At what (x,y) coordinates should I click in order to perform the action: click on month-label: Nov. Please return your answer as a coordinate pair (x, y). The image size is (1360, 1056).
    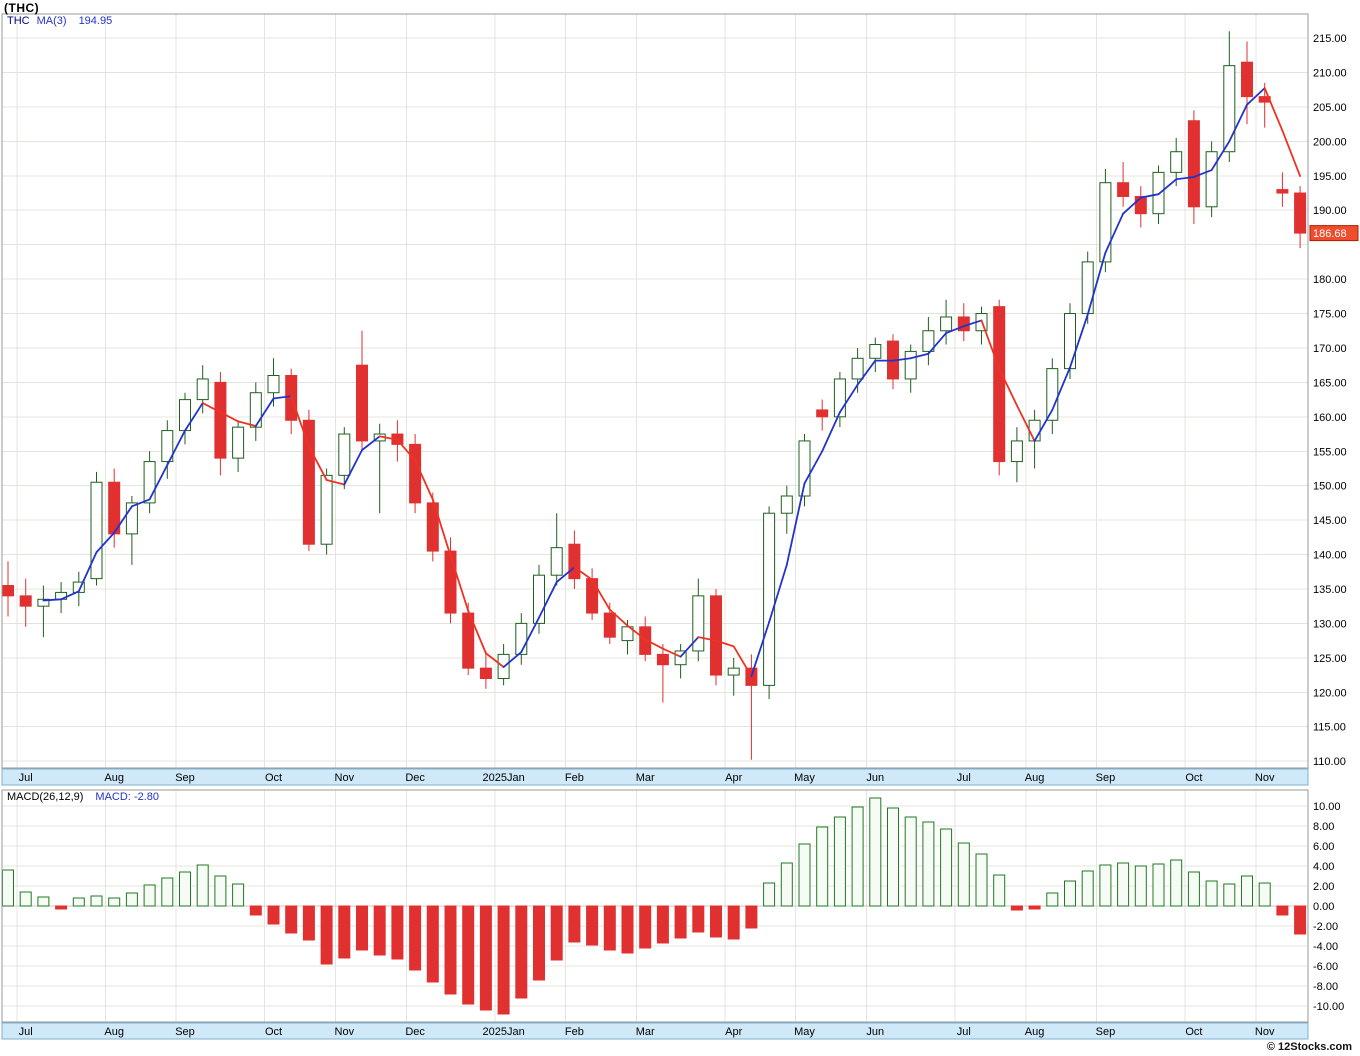
    Looking at the image, I should click on (345, 778).